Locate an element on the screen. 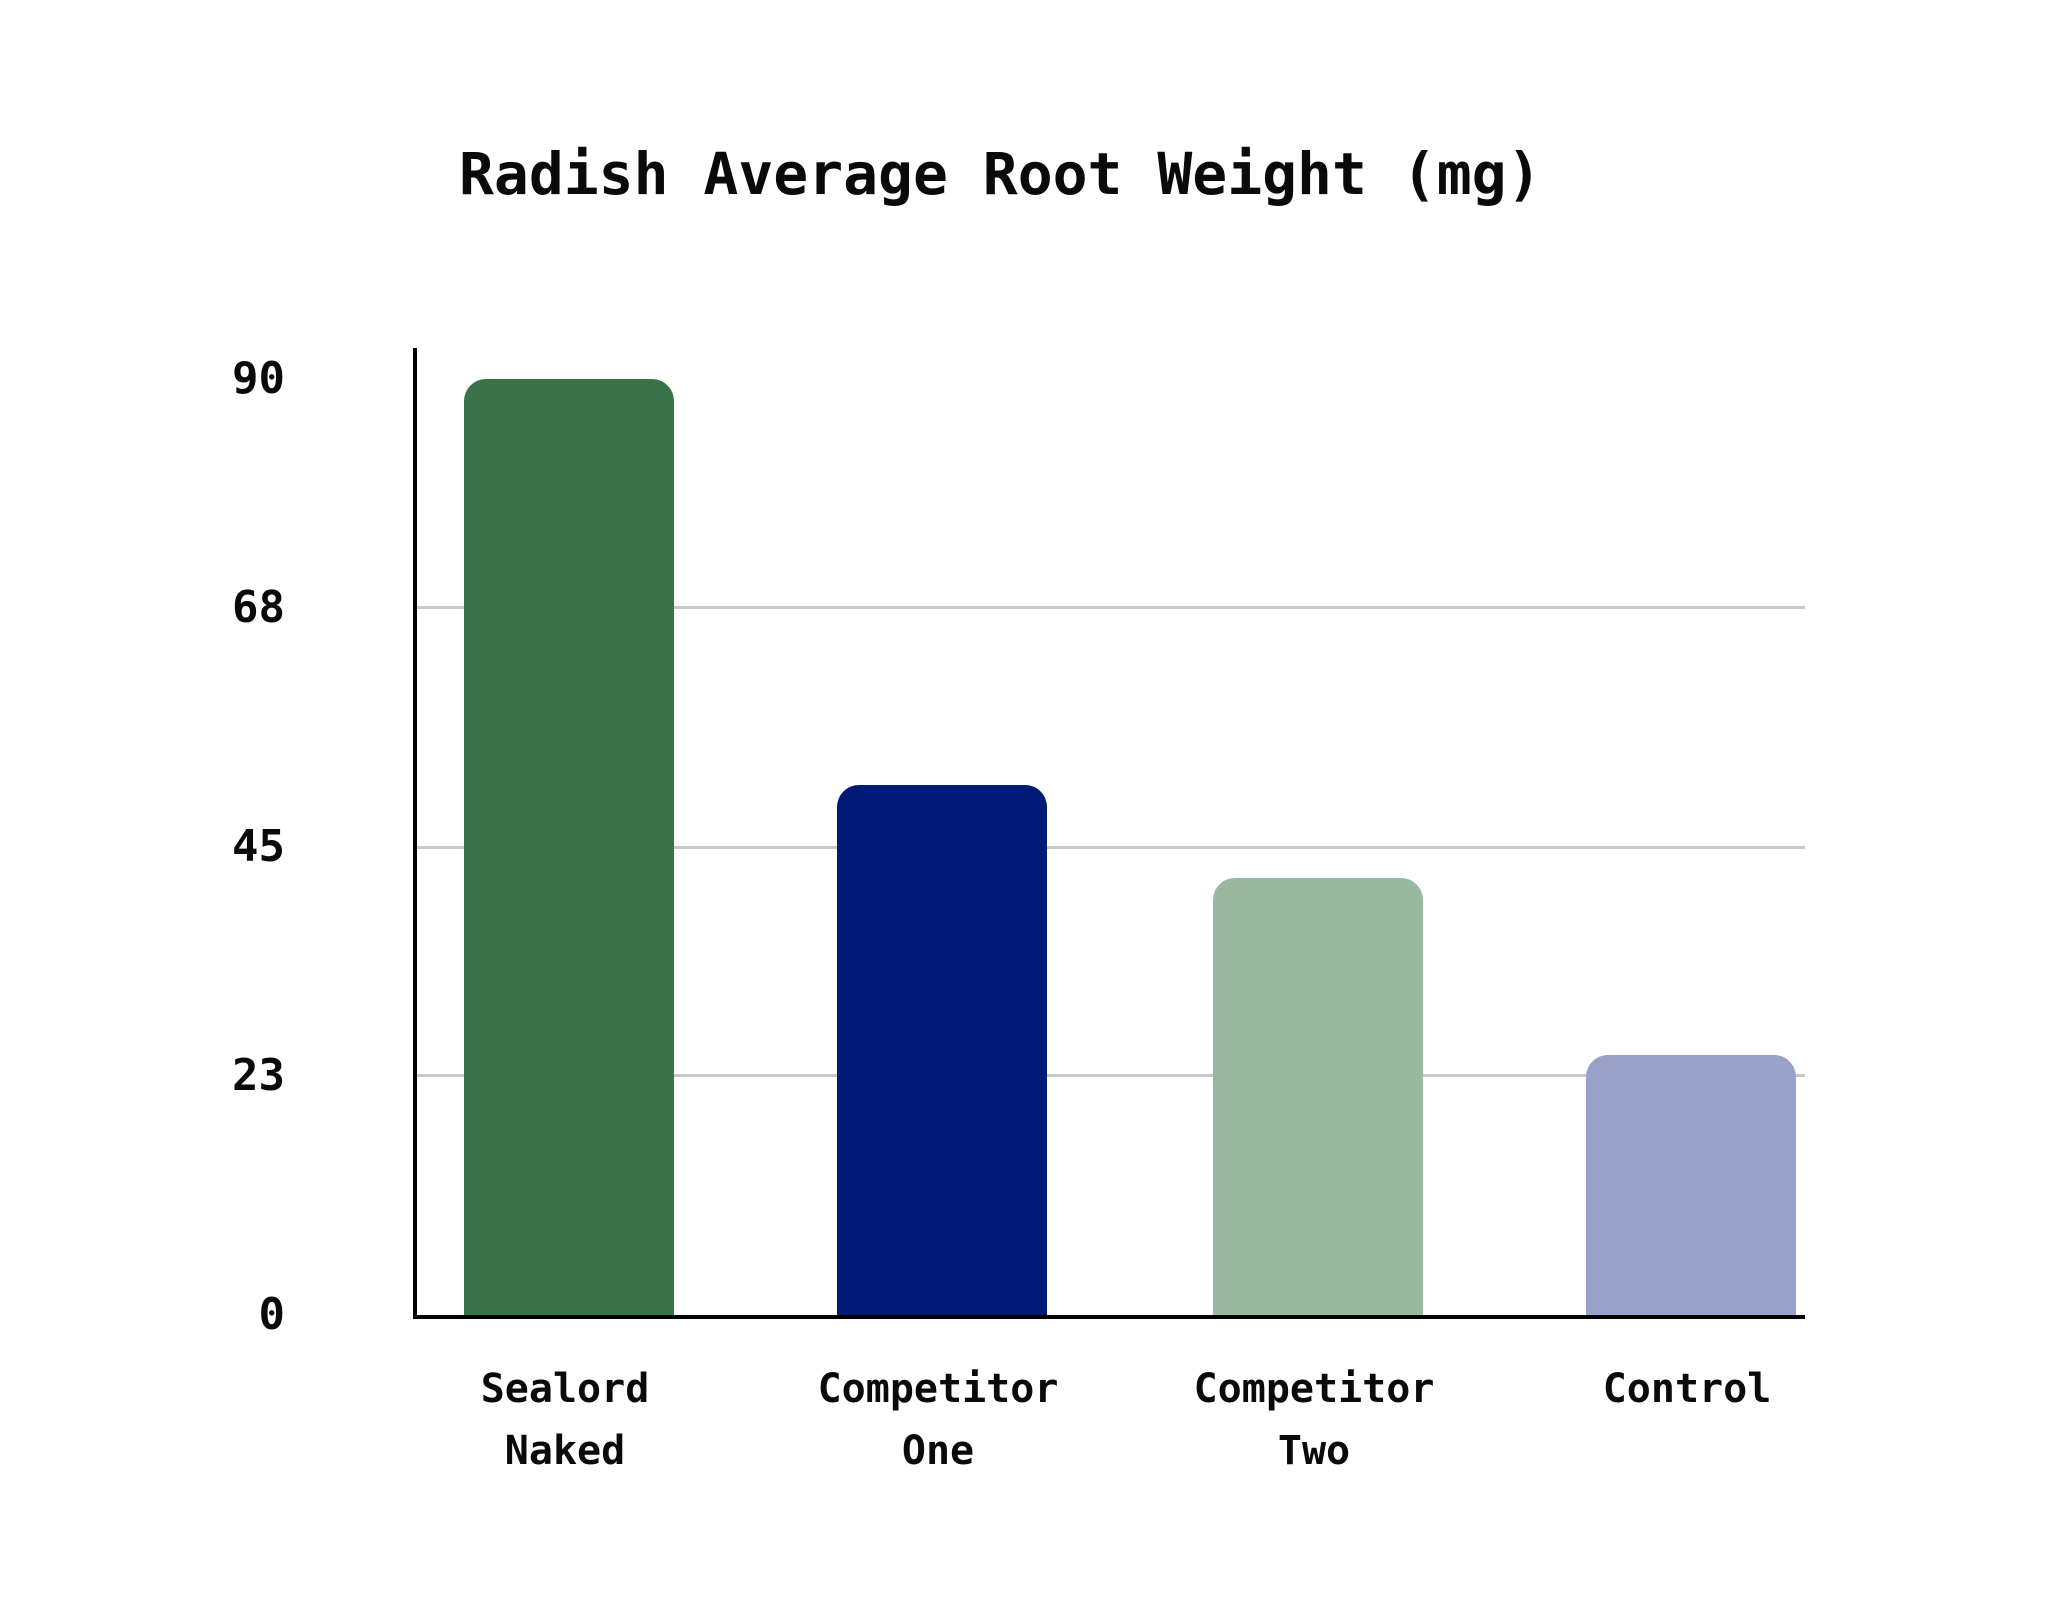 The image size is (2048, 1604). bar-competitor-two is located at coordinates (1318, 1096).